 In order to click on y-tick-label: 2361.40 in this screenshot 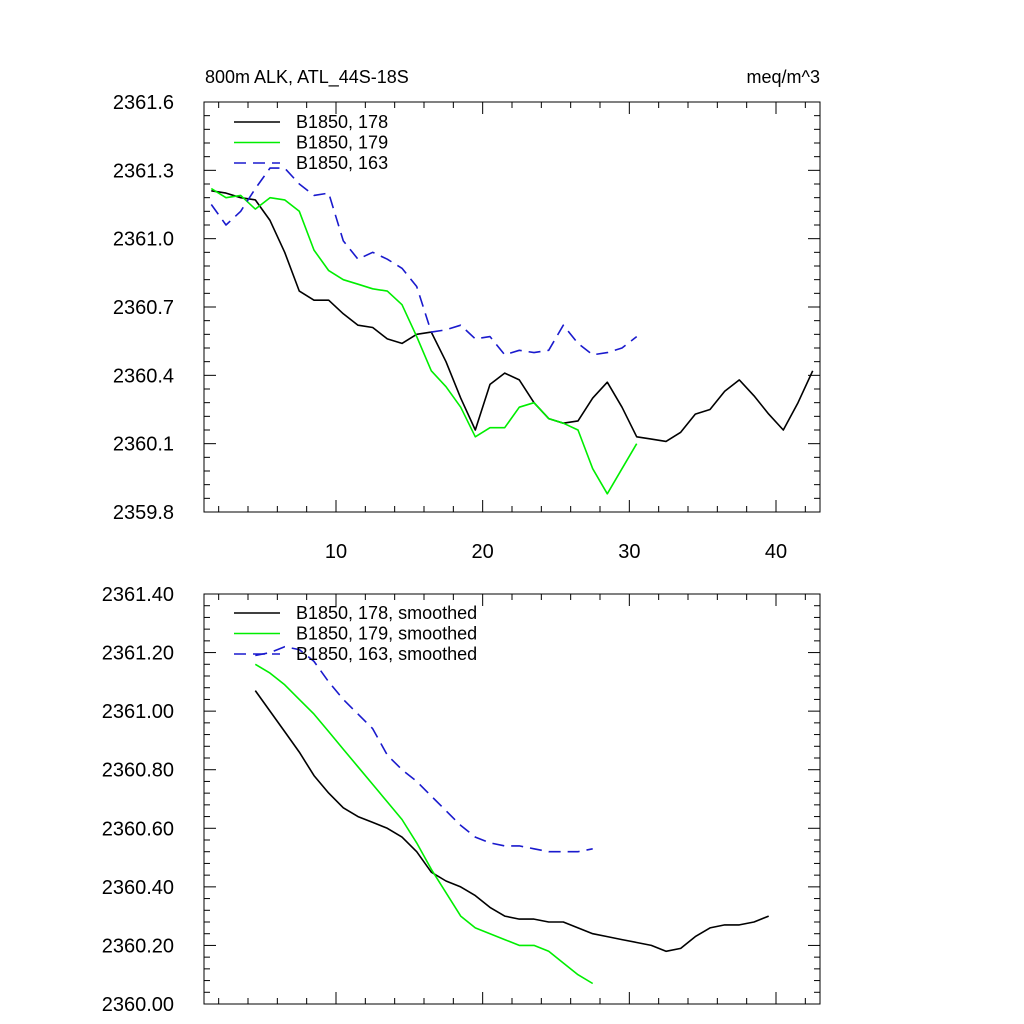, I will do `click(138, 595)`.